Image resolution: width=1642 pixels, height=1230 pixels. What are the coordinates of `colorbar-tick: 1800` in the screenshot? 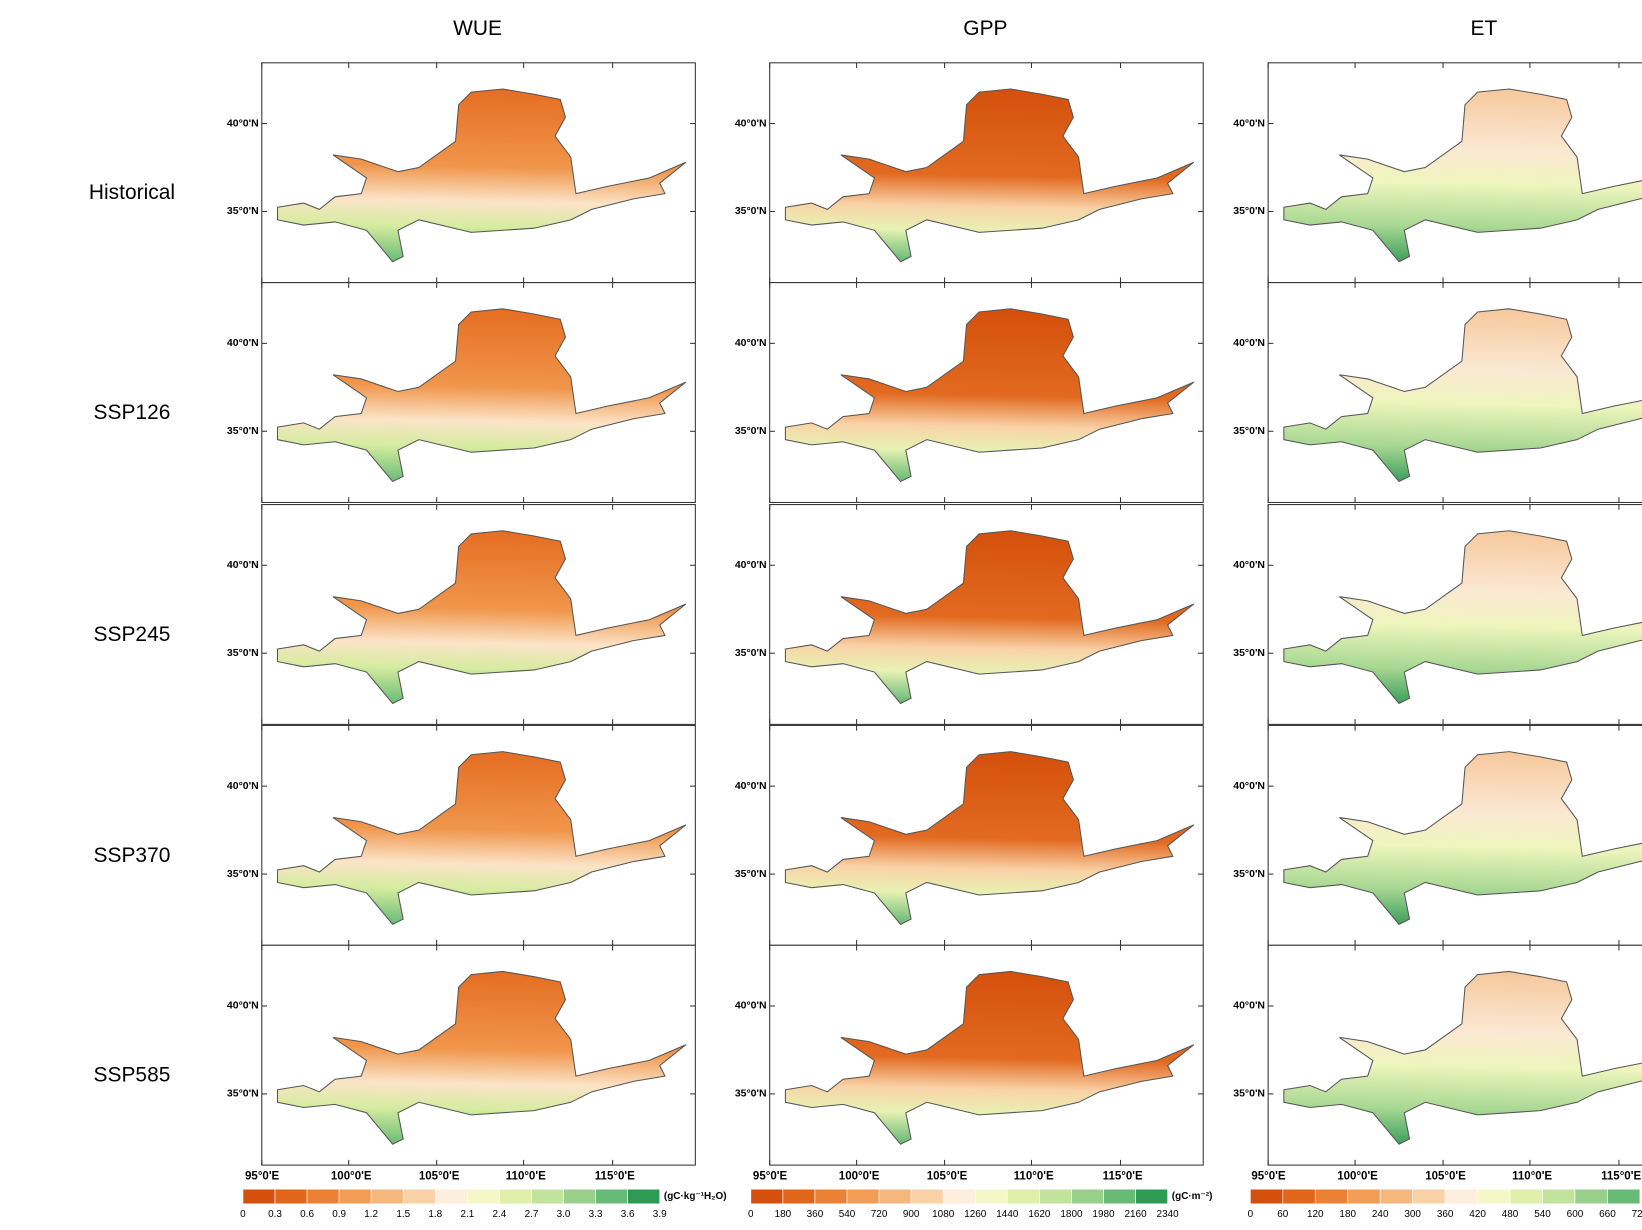 It's located at (1071, 1214).